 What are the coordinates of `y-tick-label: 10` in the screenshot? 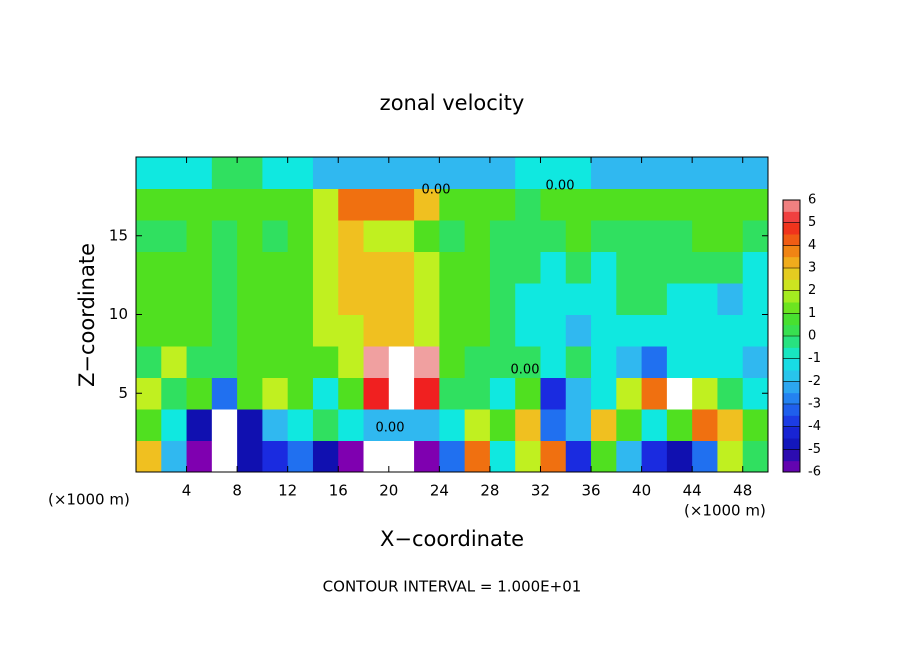 It's located at (118, 314).